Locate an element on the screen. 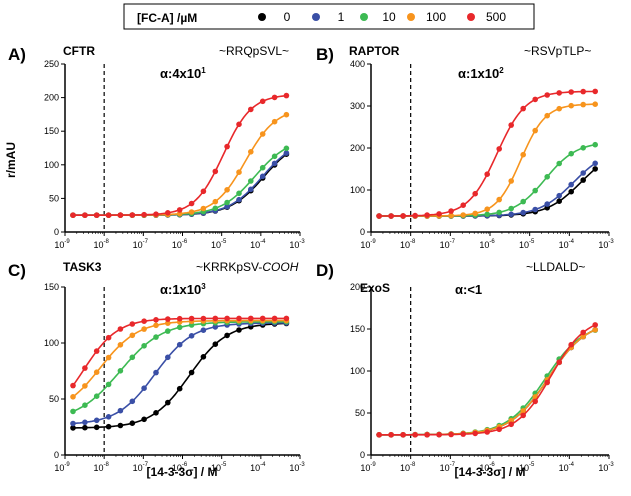  panel-protein: TASK3 is located at coordinates (82, 267).